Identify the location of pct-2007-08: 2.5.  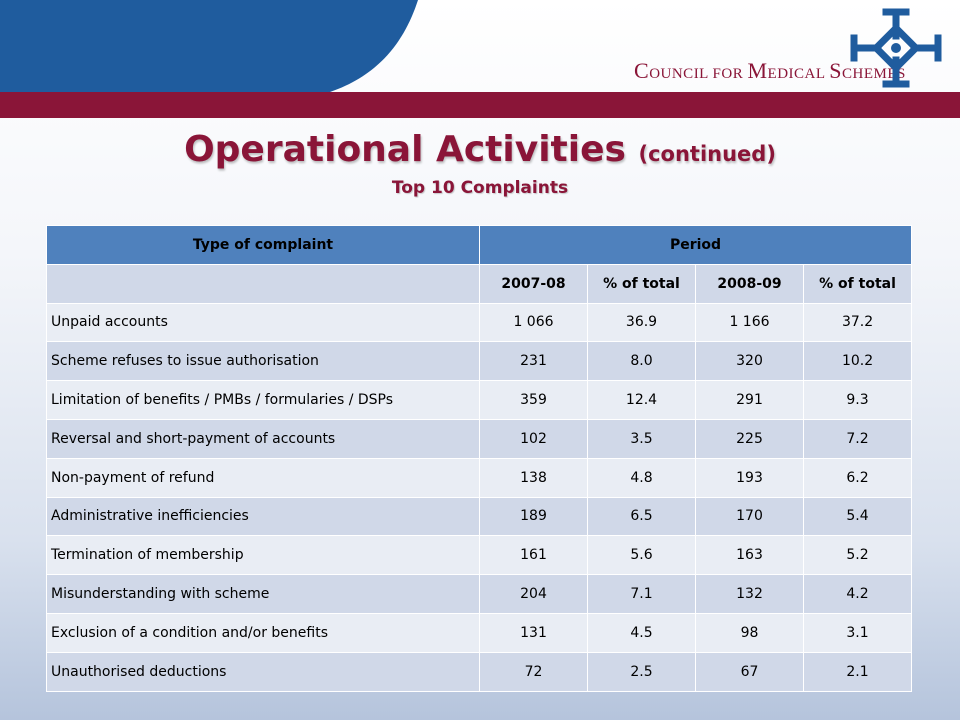
(641, 671).